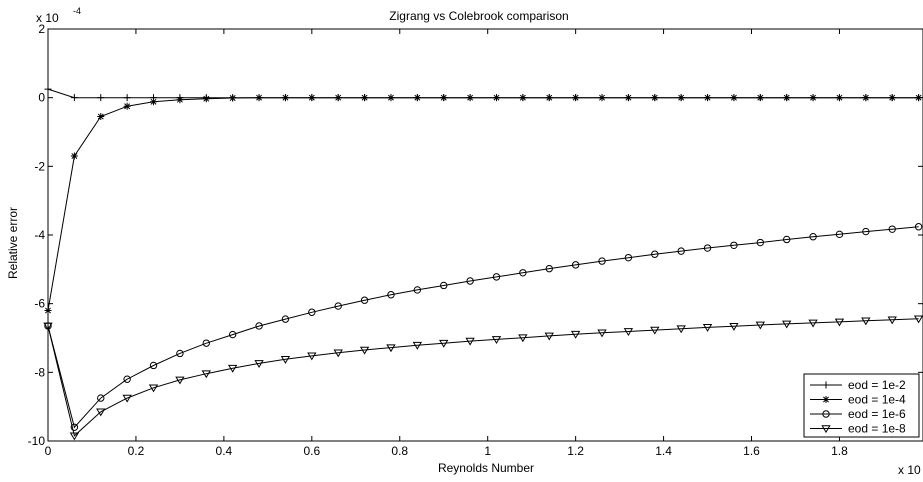  What do you see at coordinates (39, 235) in the screenshot?
I see `y-tick-label: -4` at bounding box center [39, 235].